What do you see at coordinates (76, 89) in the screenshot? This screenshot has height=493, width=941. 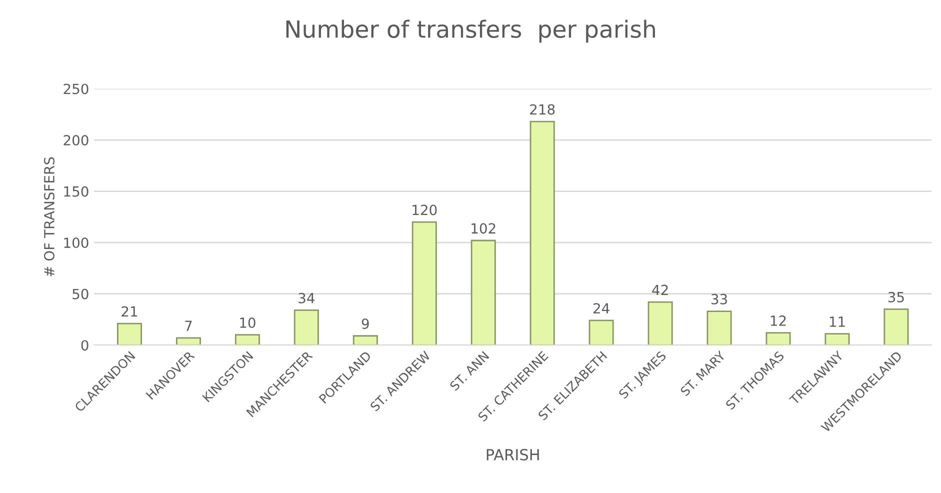 I see `y-tick-label: 250` at bounding box center [76, 89].